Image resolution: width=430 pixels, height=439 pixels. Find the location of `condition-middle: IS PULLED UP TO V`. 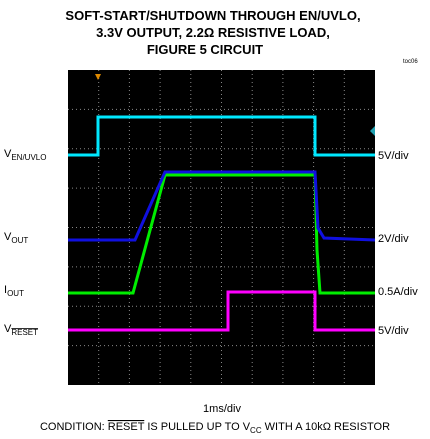

condition-middle: IS PULLED UP TO V is located at coordinates (197, 427).